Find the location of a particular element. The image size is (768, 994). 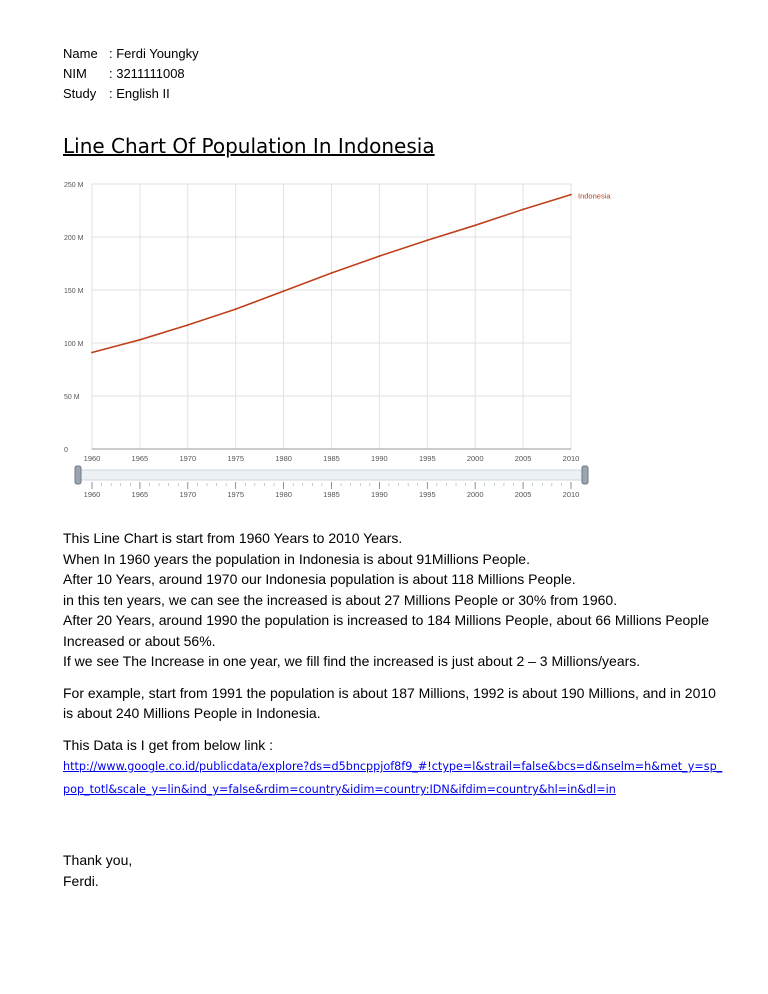

x-tick-label: 2005 is located at coordinates (523, 458).